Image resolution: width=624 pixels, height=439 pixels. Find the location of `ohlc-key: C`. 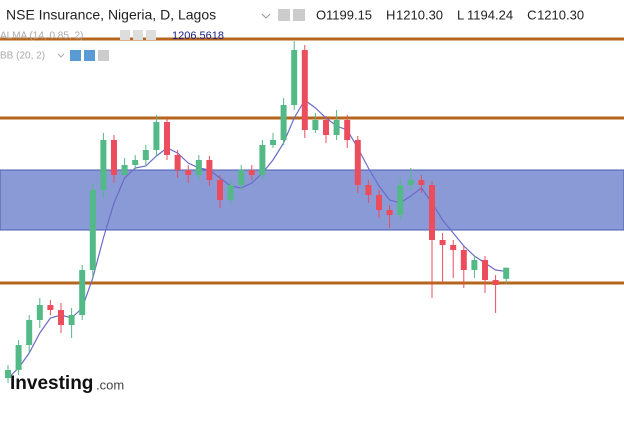

ohlc-key: C is located at coordinates (531, 14).